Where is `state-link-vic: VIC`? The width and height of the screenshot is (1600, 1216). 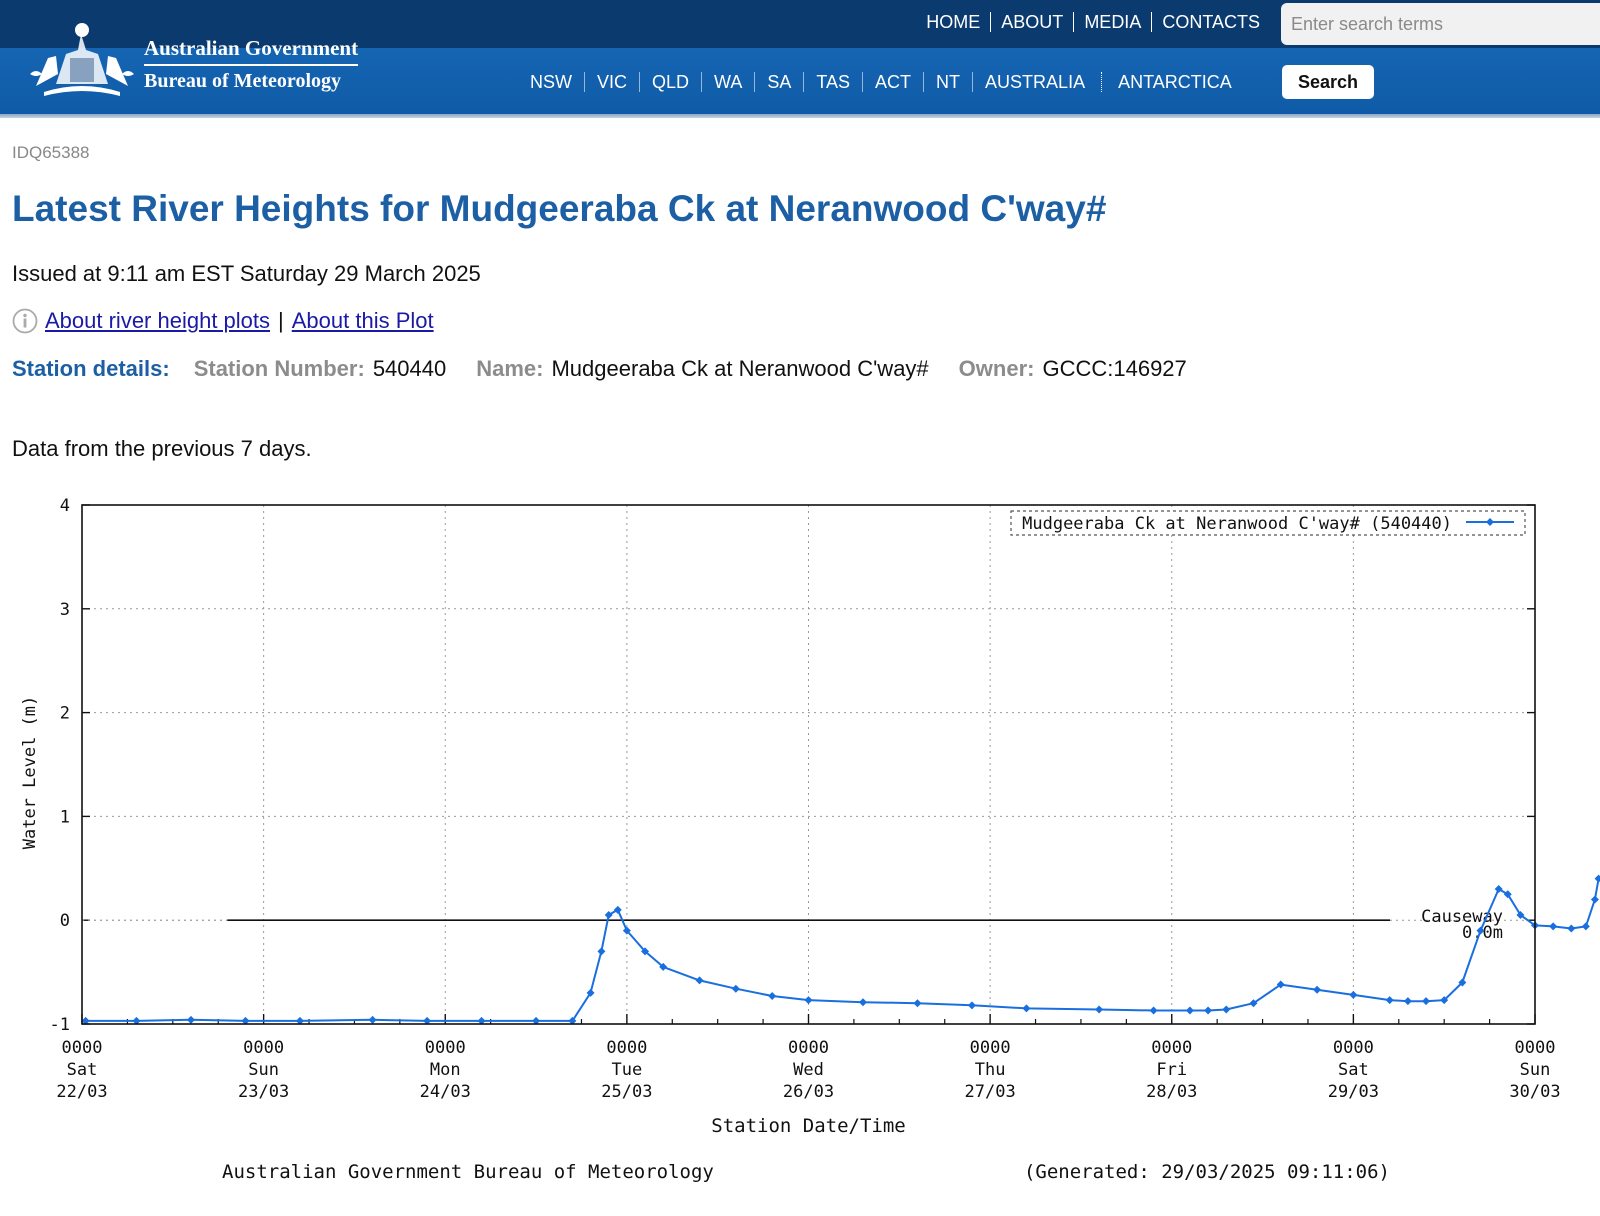
state-link-vic: VIC is located at coordinates (611, 82).